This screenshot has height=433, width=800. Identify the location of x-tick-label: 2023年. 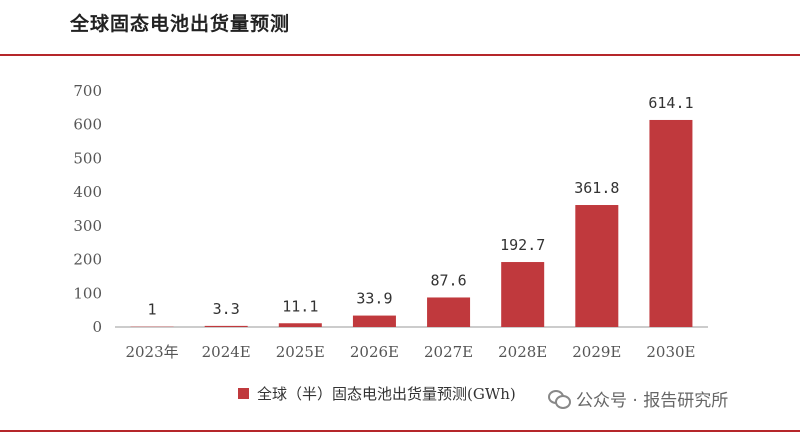
(151, 352).